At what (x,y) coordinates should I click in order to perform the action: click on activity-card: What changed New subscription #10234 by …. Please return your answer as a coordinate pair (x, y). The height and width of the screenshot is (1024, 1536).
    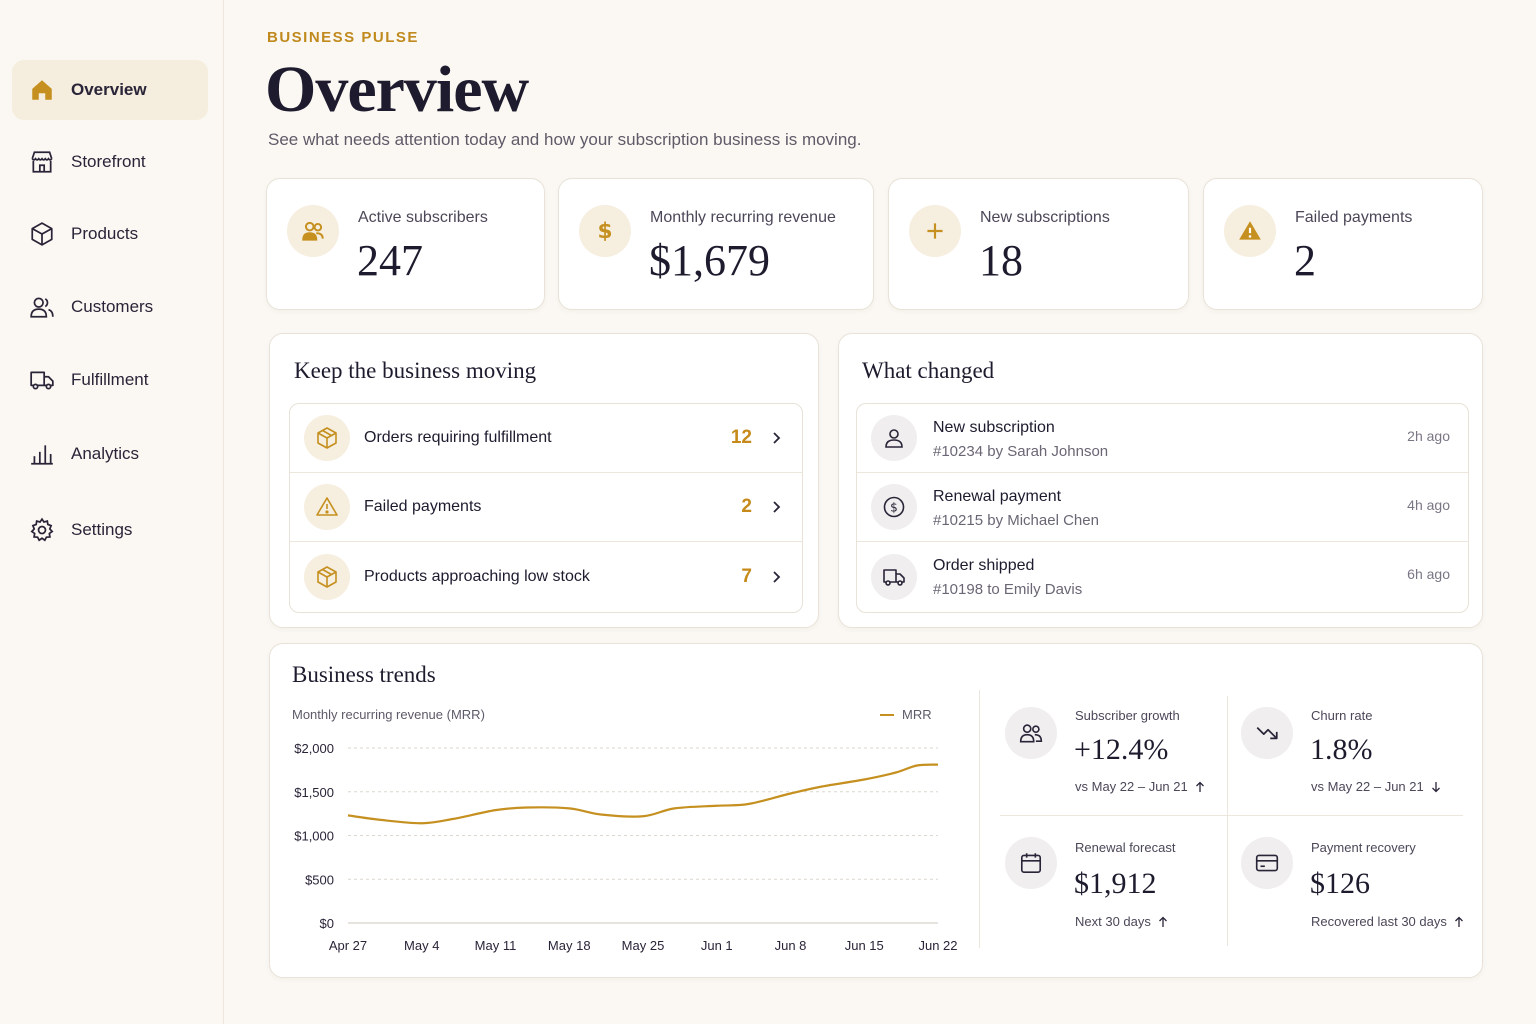
    Looking at the image, I should click on (1160, 480).